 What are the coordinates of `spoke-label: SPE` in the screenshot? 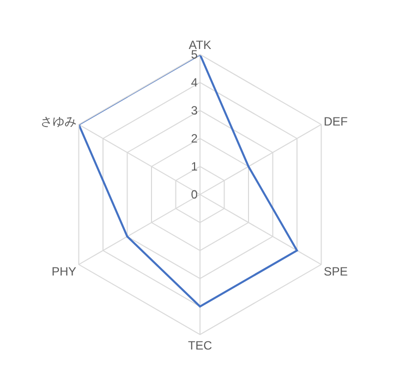 It's located at (336, 271).